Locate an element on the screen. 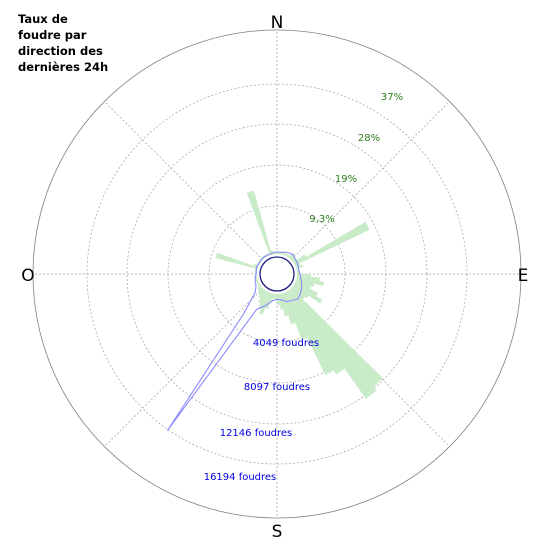 This screenshot has width=550, height=550. percent-ring-label: 19% is located at coordinates (346, 179).